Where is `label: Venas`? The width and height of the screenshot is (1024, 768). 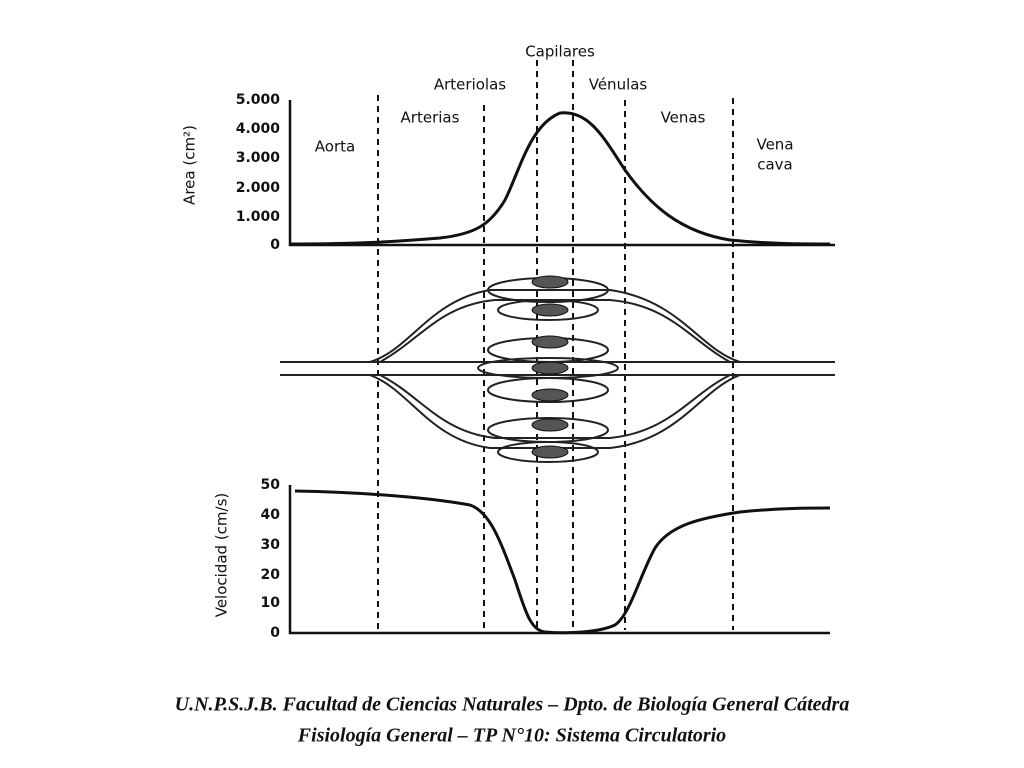 label: Venas is located at coordinates (683, 118).